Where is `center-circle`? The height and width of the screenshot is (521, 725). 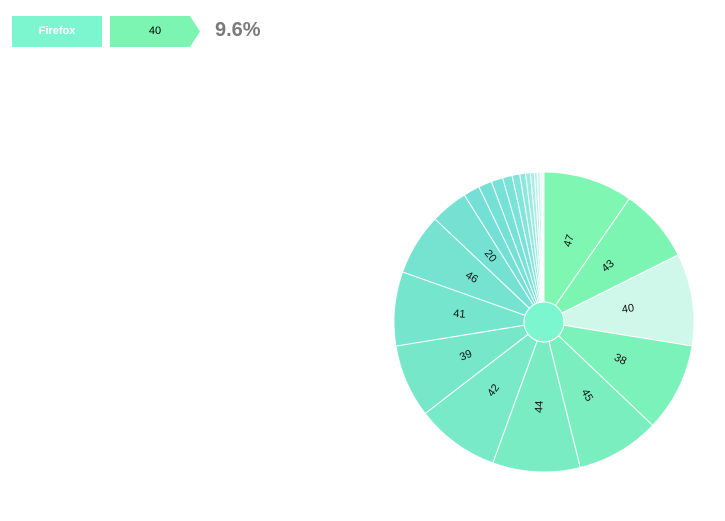
center-circle is located at coordinates (544, 322).